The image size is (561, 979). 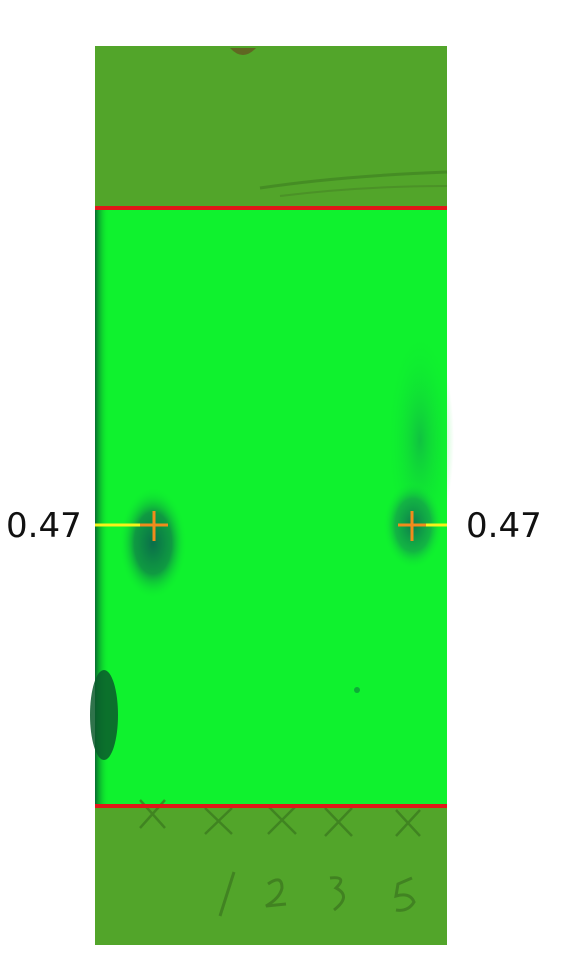 I want to click on rf-value-right: 0.47, so click(x=504, y=526).